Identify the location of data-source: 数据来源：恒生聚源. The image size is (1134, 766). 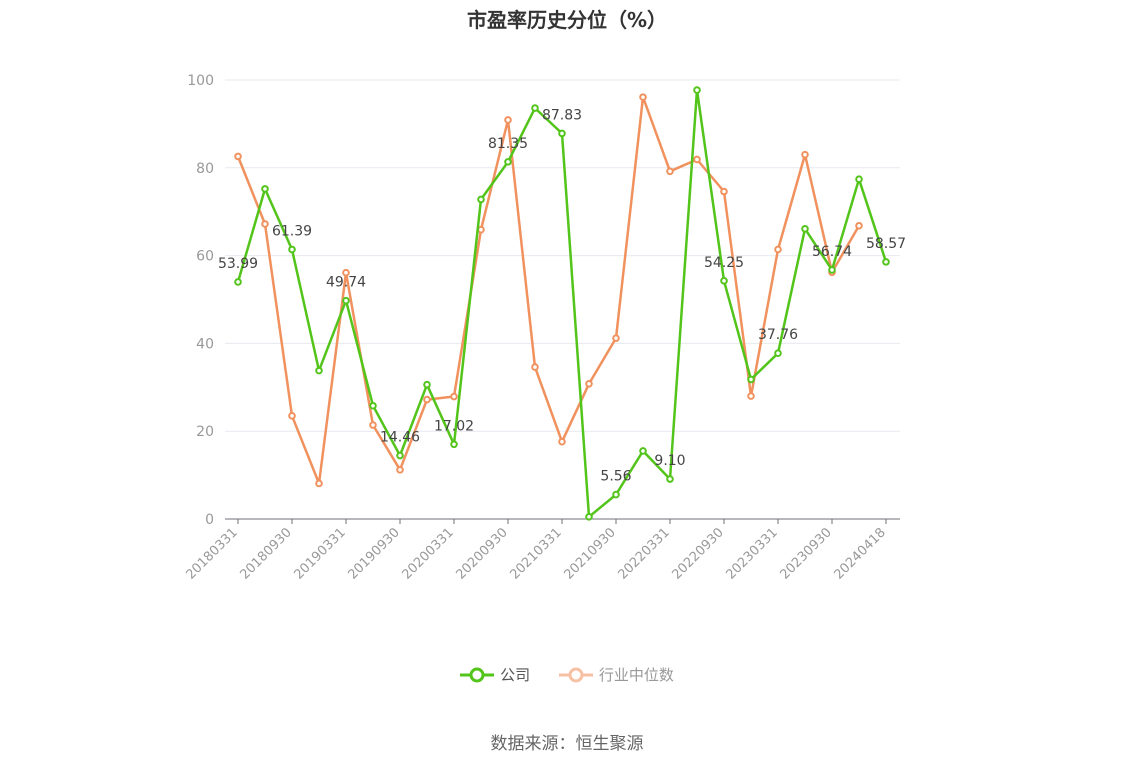
(567, 744).